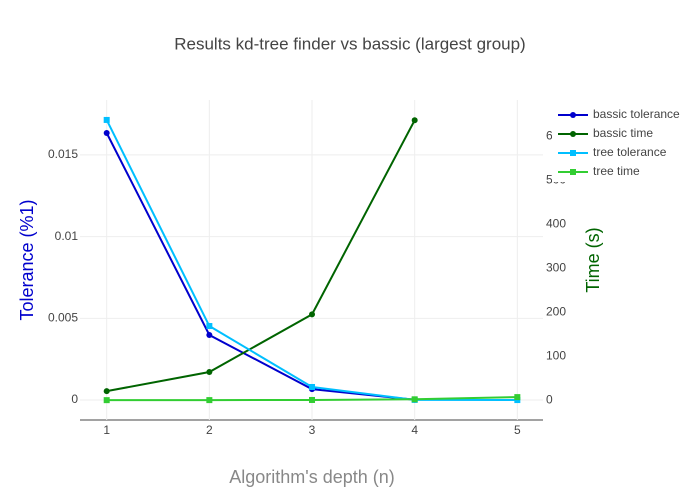 The image size is (700, 500). I want to click on x-tick-label: 4, so click(414, 430).